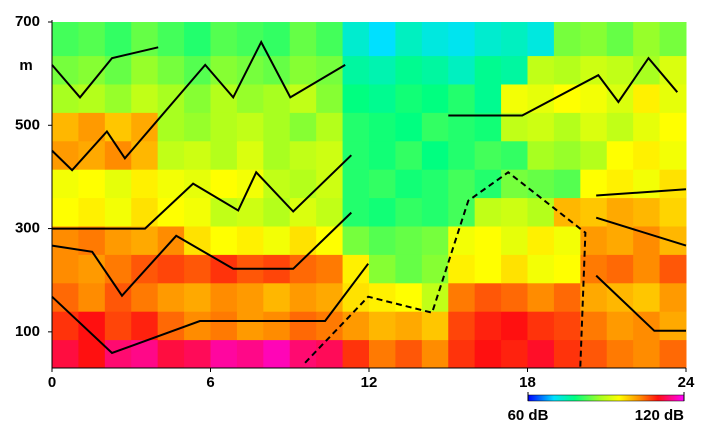 The image size is (706, 425). What do you see at coordinates (527, 382) in the screenshot?
I see `x-tick-label: 18` at bounding box center [527, 382].